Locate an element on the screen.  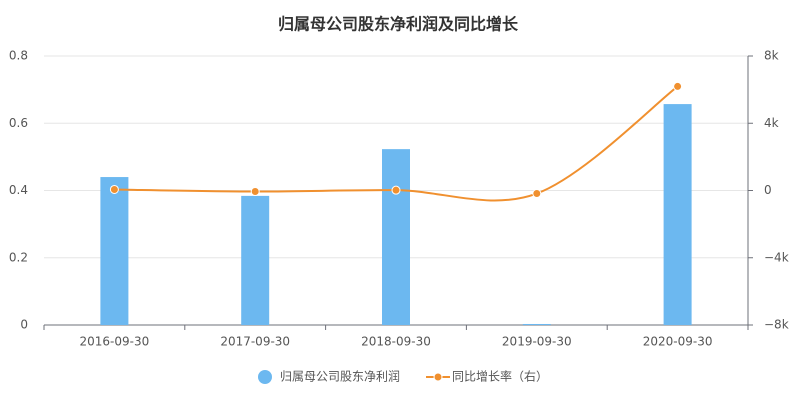
y-tick-label: 0.6 is located at coordinates (18, 123).